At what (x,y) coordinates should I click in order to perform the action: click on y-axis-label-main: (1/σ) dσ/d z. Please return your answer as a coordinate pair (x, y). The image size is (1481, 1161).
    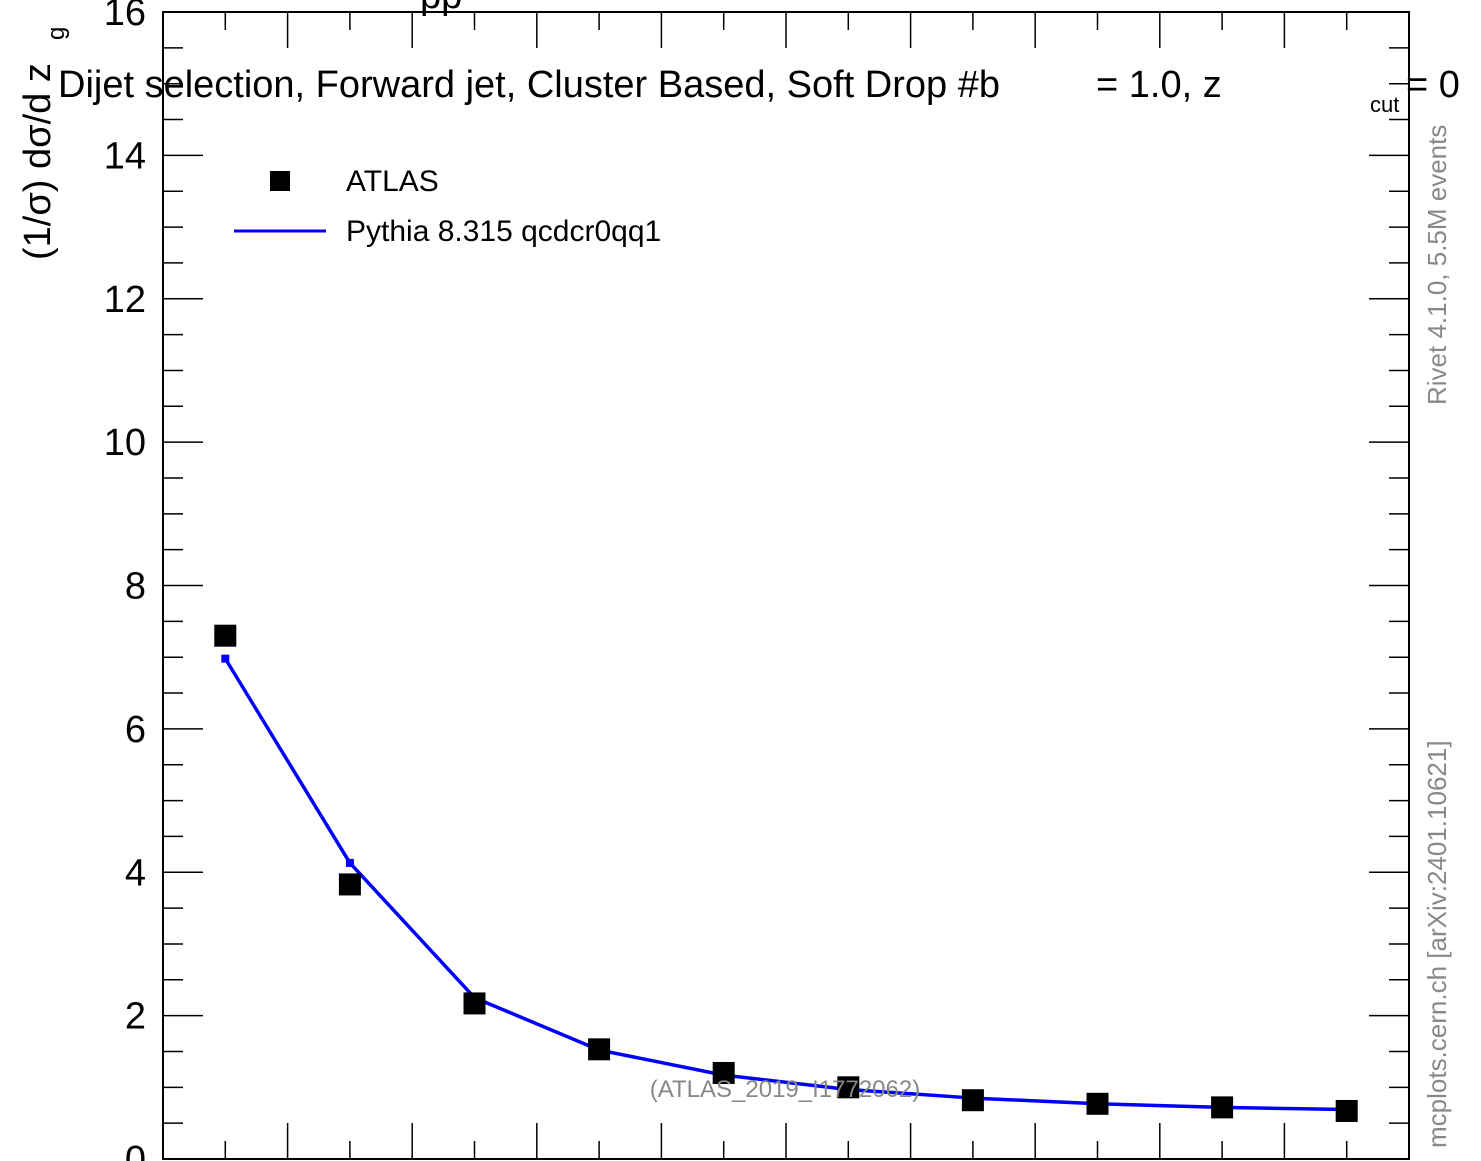
    Looking at the image, I should click on (38, 161).